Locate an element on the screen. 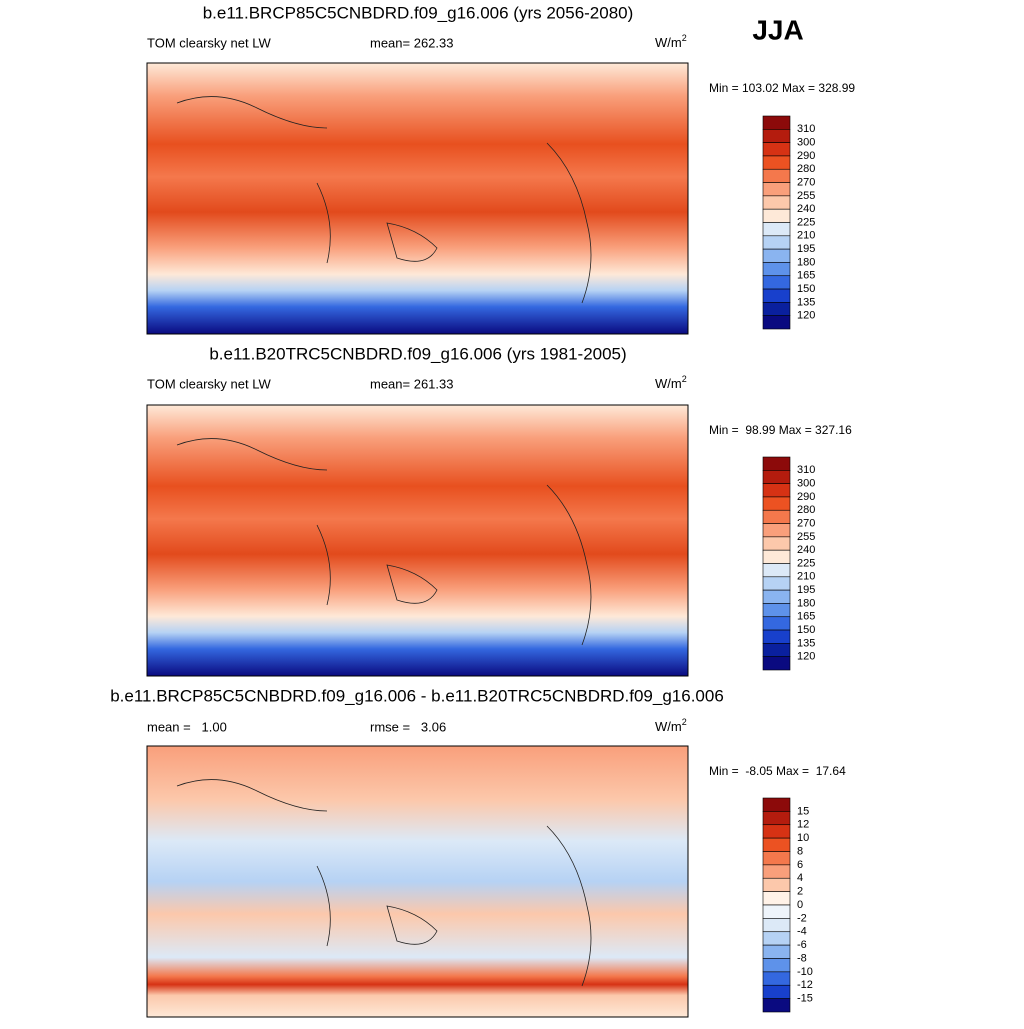 The image size is (1024, 1029). colorbar-label: 4 is located at coordinates (800, 878).